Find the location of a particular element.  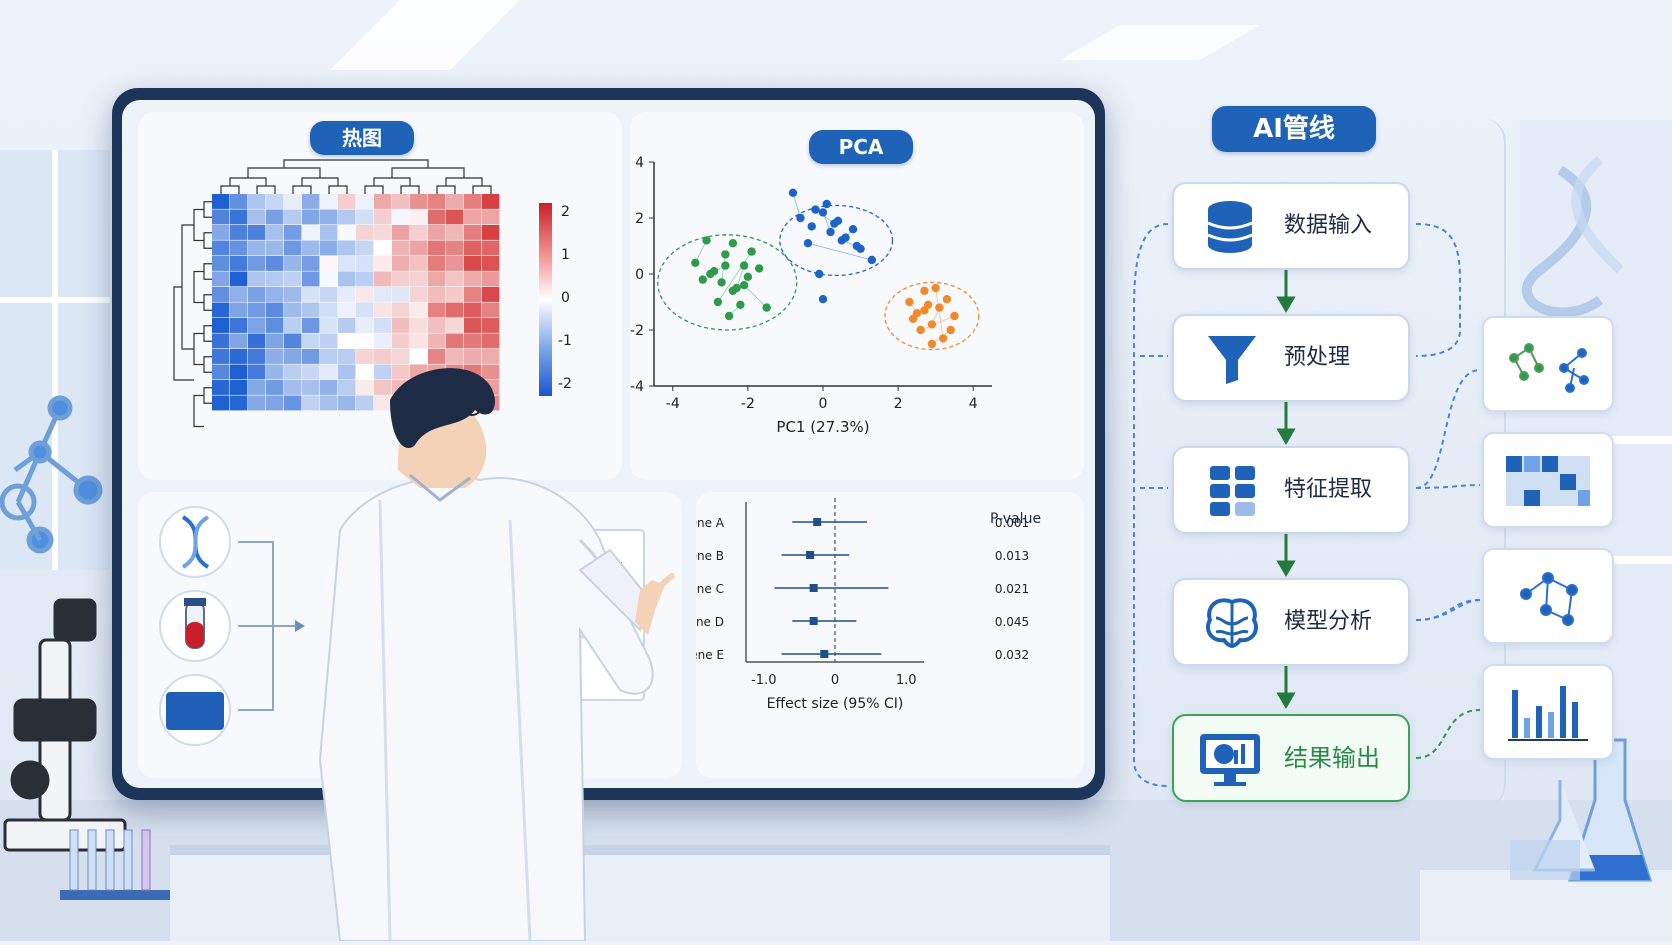

matrix-icon is located at coordinates (1548, 481).